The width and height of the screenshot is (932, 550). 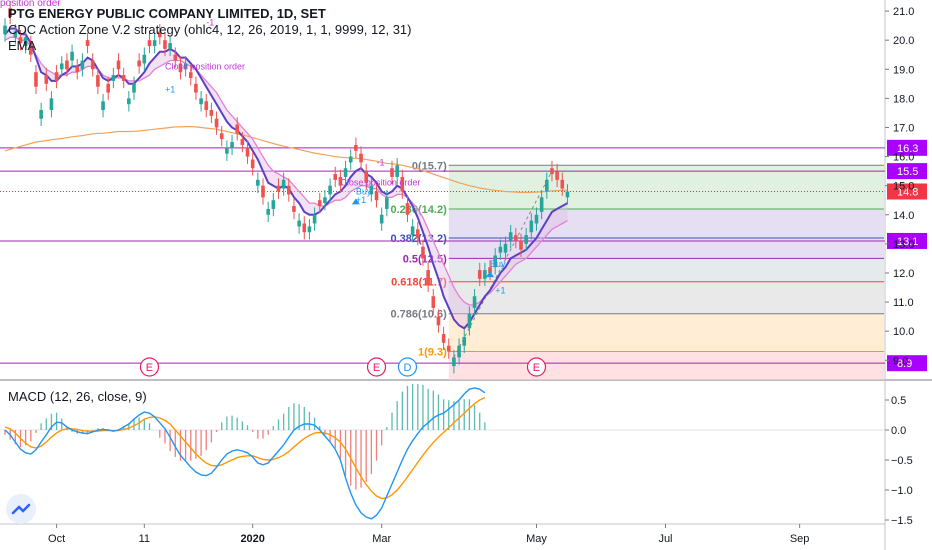 What do you see at coordinates (30, 4) in the screenshot?
I see `position-order-label: position order` at bounding box center [30, 4].